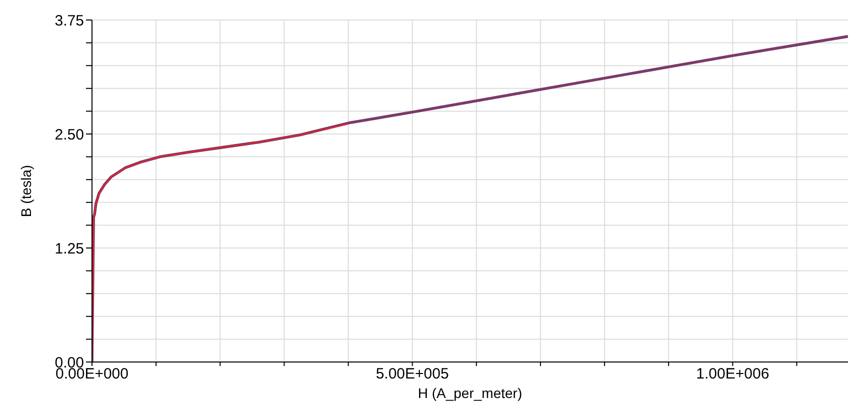 The height and width of the screenshot is (403, 850). Describe the element at coordinates (733, 374) in the screenshot. I see `x-tick-label: 1.00E+006` at that location.